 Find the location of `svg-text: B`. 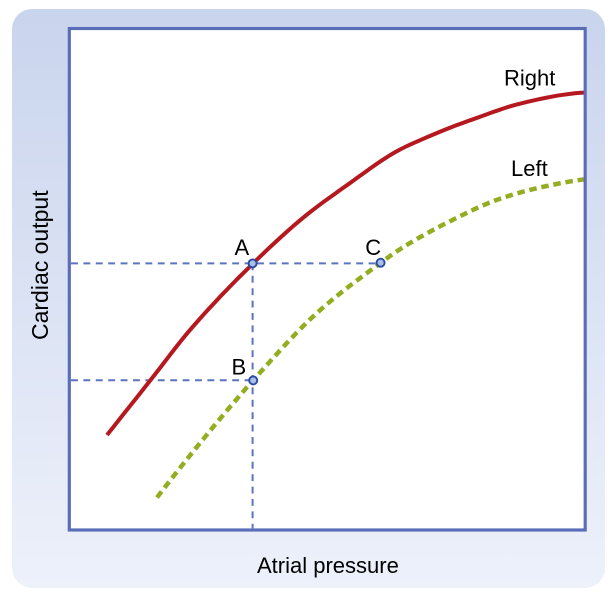

svg-text: B is located at coordinates (239, 366).